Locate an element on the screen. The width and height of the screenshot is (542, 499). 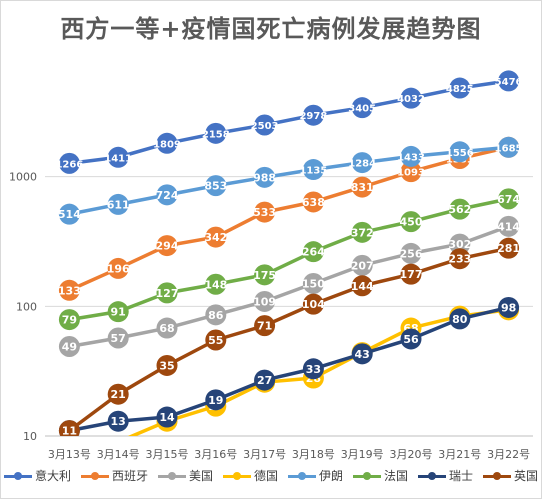
legend: 意大利 西班牙 美国 德国 伊朗 法国 瑞士 英国 is located at coordinates (271, 475).